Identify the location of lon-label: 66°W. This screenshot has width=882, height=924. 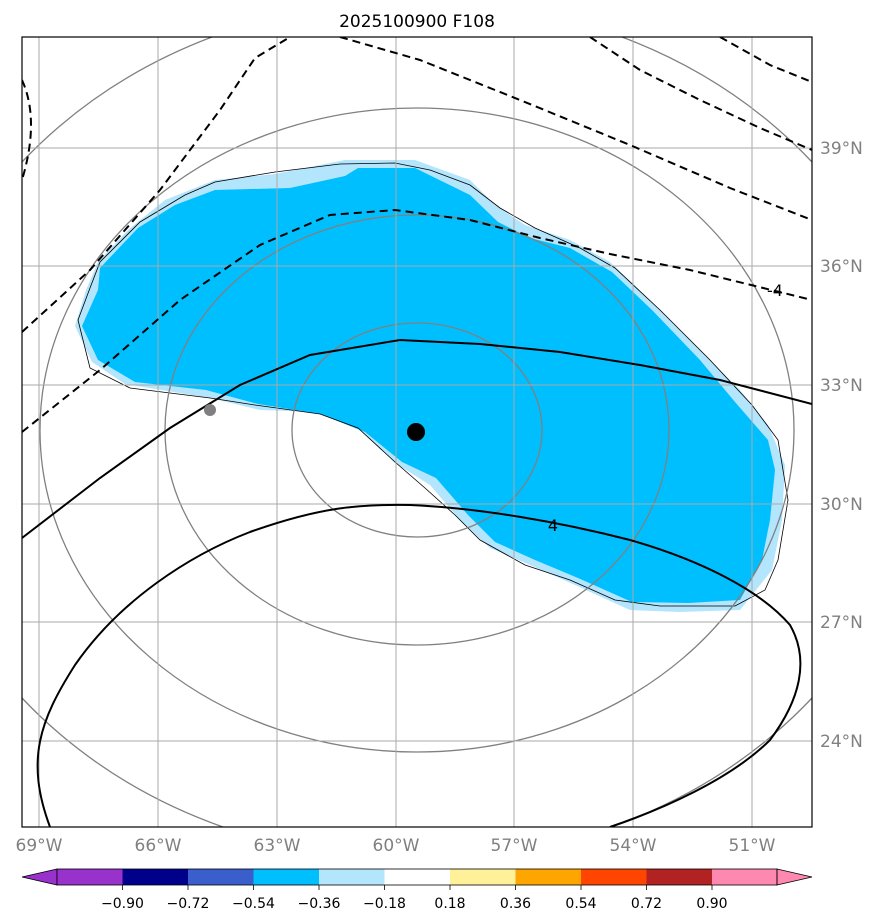
(158, 846).